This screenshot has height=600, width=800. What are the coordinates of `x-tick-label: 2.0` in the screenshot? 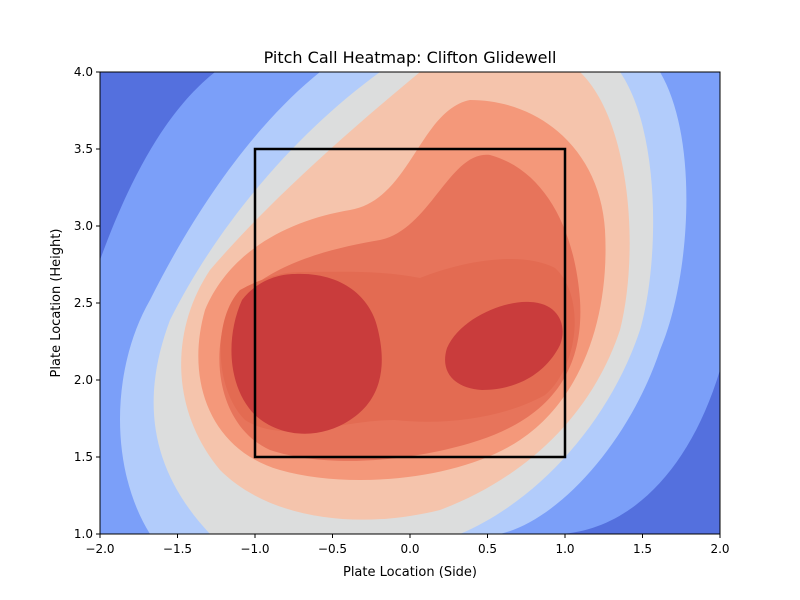 It's located at (719, 549).